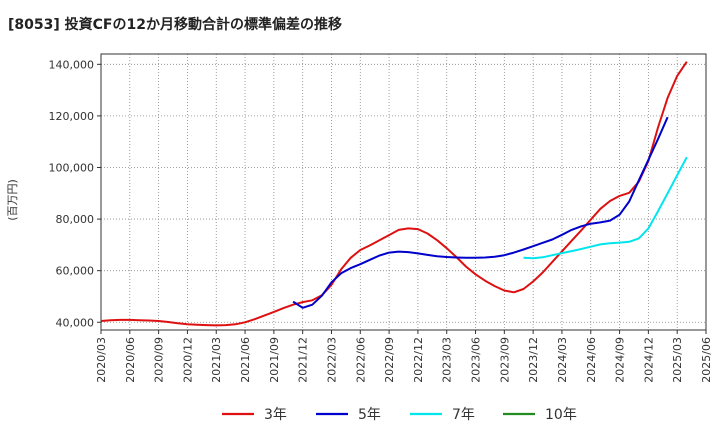 This screenshot has width=720, height=440. I want to click on y-tick-label: 140,000, so click(72, 64).